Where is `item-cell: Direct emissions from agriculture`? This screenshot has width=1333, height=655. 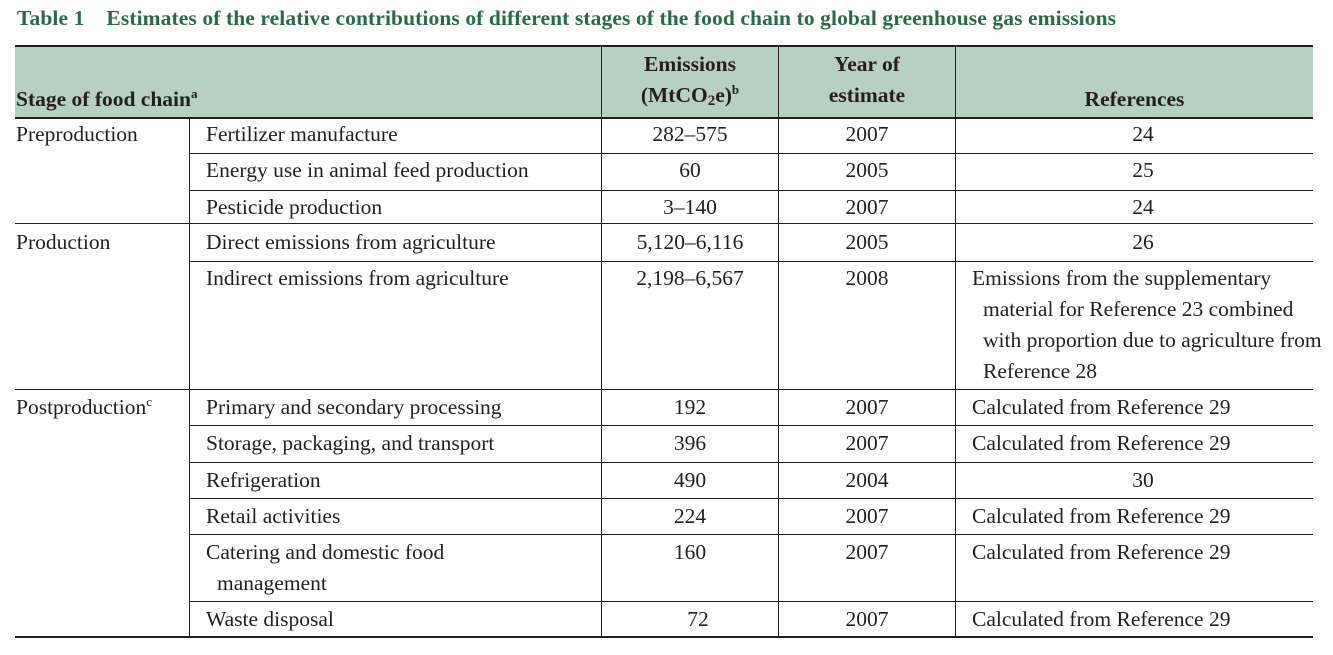
item-cell: Direct emissions from agriculture is located at coordinates (351, 242).